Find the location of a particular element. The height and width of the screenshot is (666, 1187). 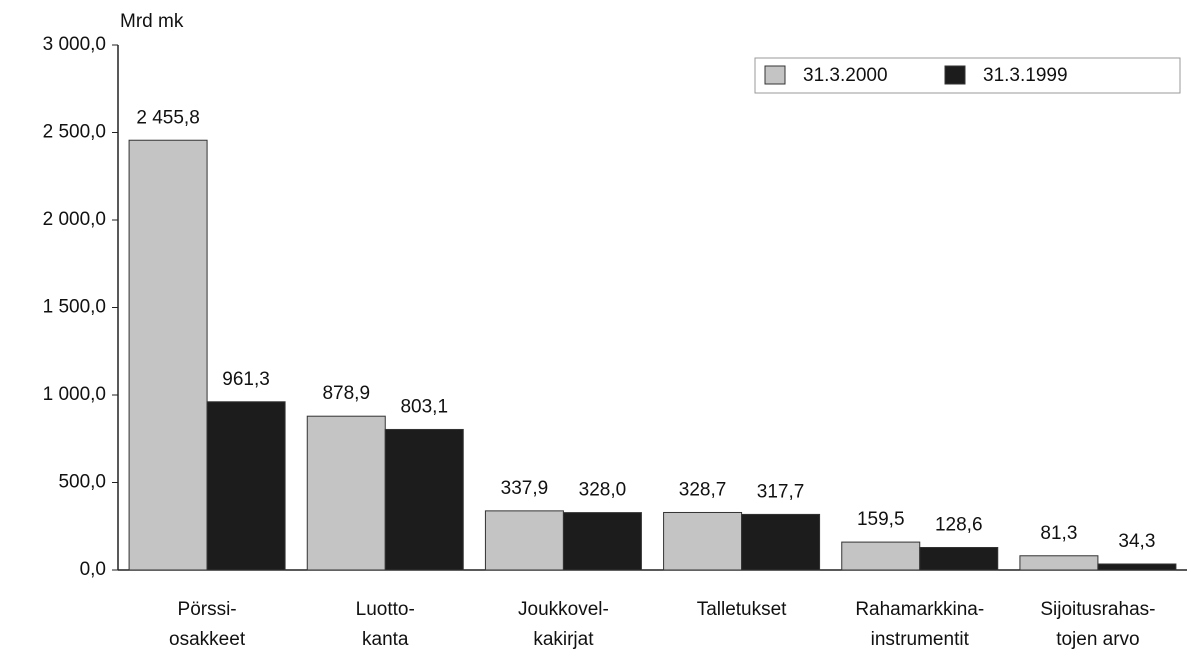

x-tick-label: Joukkovel- is located at coordinates (563, 609).